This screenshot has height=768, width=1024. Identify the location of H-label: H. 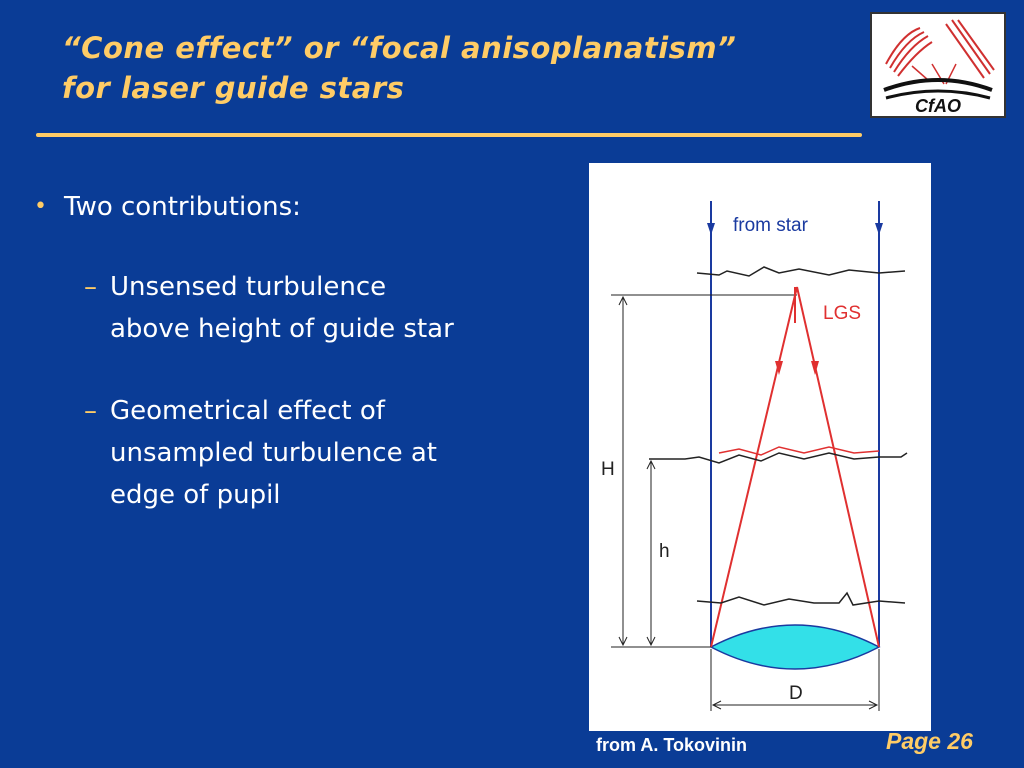
(608, 469).